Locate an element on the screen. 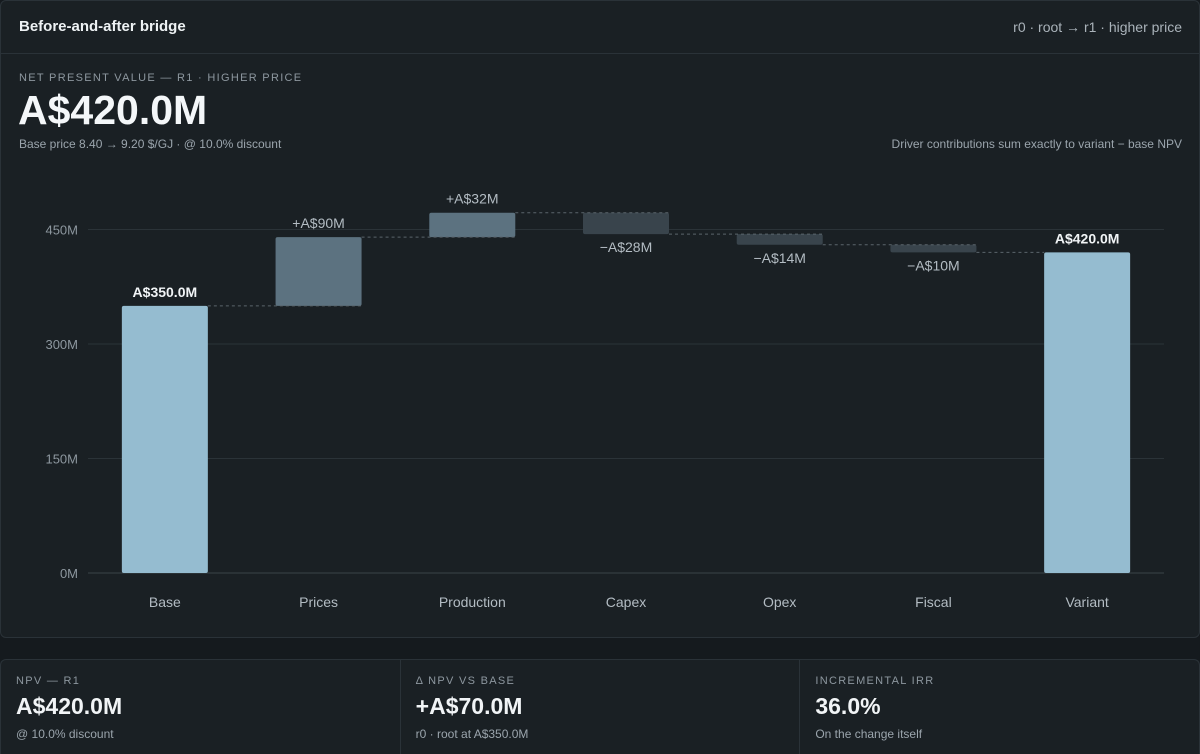 The height and width of the screenshot is (754, 1200). kpi-sub: @ 10.0% discount is located at coordinates (65, 734).